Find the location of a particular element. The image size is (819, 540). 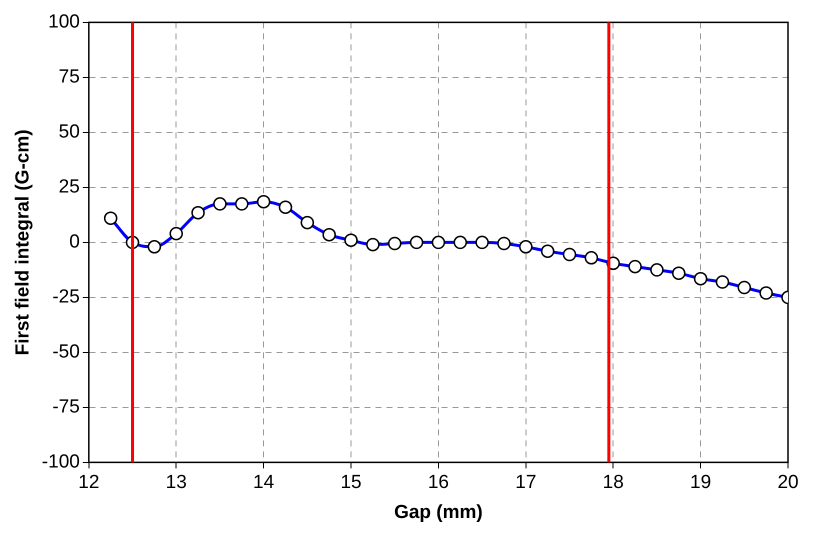

y-tick-label: -100 is located at coordinates (61, 462).